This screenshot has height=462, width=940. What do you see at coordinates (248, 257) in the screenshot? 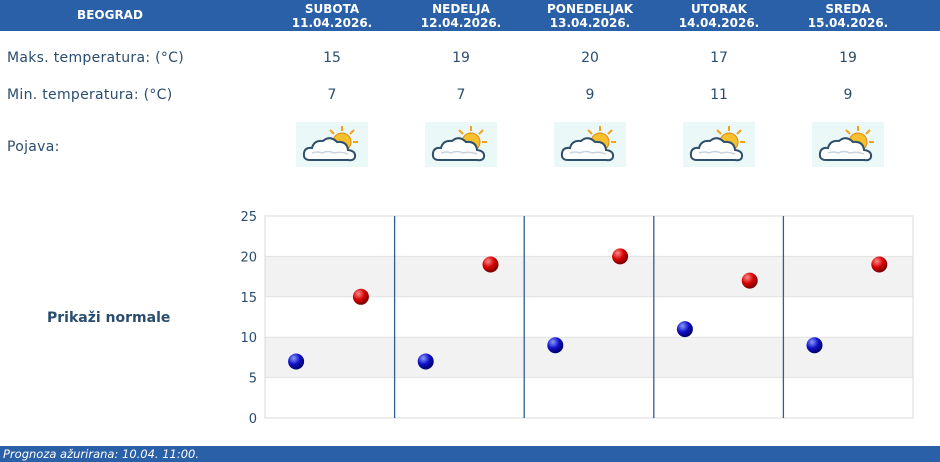
I see `y-tick-label: 20` at bounding box center [248, 257].